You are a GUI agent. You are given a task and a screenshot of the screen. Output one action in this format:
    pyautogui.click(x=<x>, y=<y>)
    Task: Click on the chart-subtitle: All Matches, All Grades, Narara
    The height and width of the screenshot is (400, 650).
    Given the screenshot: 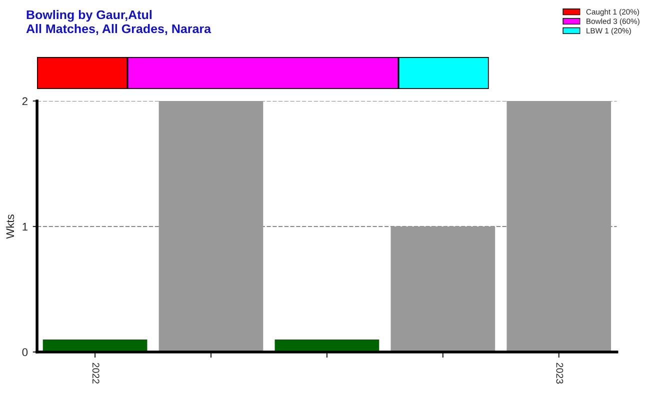 What is the action you would take?
    pyautogui.click(x=119, y=29)
    